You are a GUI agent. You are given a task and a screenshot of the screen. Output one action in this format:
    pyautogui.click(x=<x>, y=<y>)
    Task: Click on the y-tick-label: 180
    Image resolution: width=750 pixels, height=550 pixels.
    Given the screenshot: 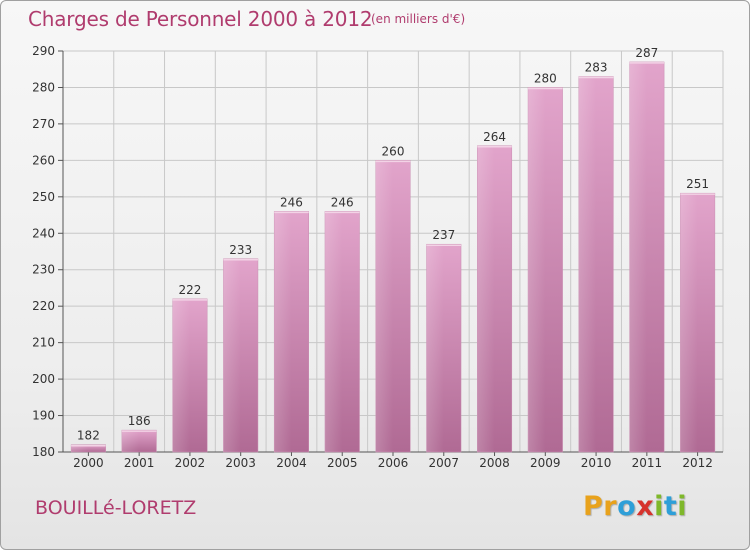 What is the action you would take?
    pyautogui.click(x=43, y=452)
    